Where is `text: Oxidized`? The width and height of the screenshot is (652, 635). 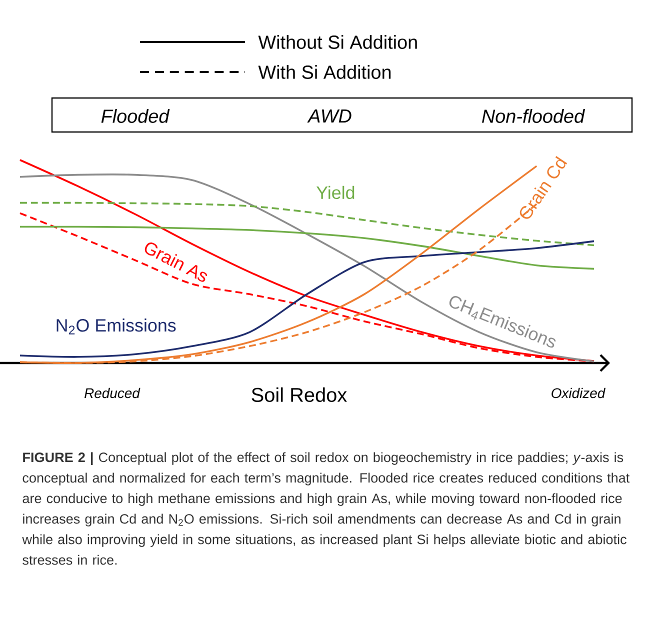 text: Oxidized is located at coordinates (579, 393).